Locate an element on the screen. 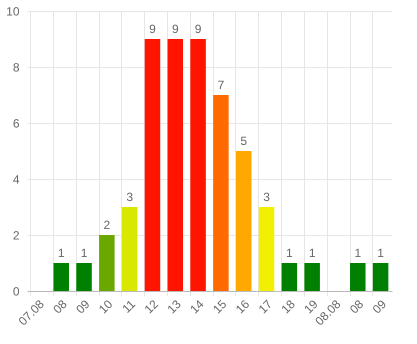 This screenshot has width=417, height=344. x-tick-label: 12 is located at coordinates (152, 306).